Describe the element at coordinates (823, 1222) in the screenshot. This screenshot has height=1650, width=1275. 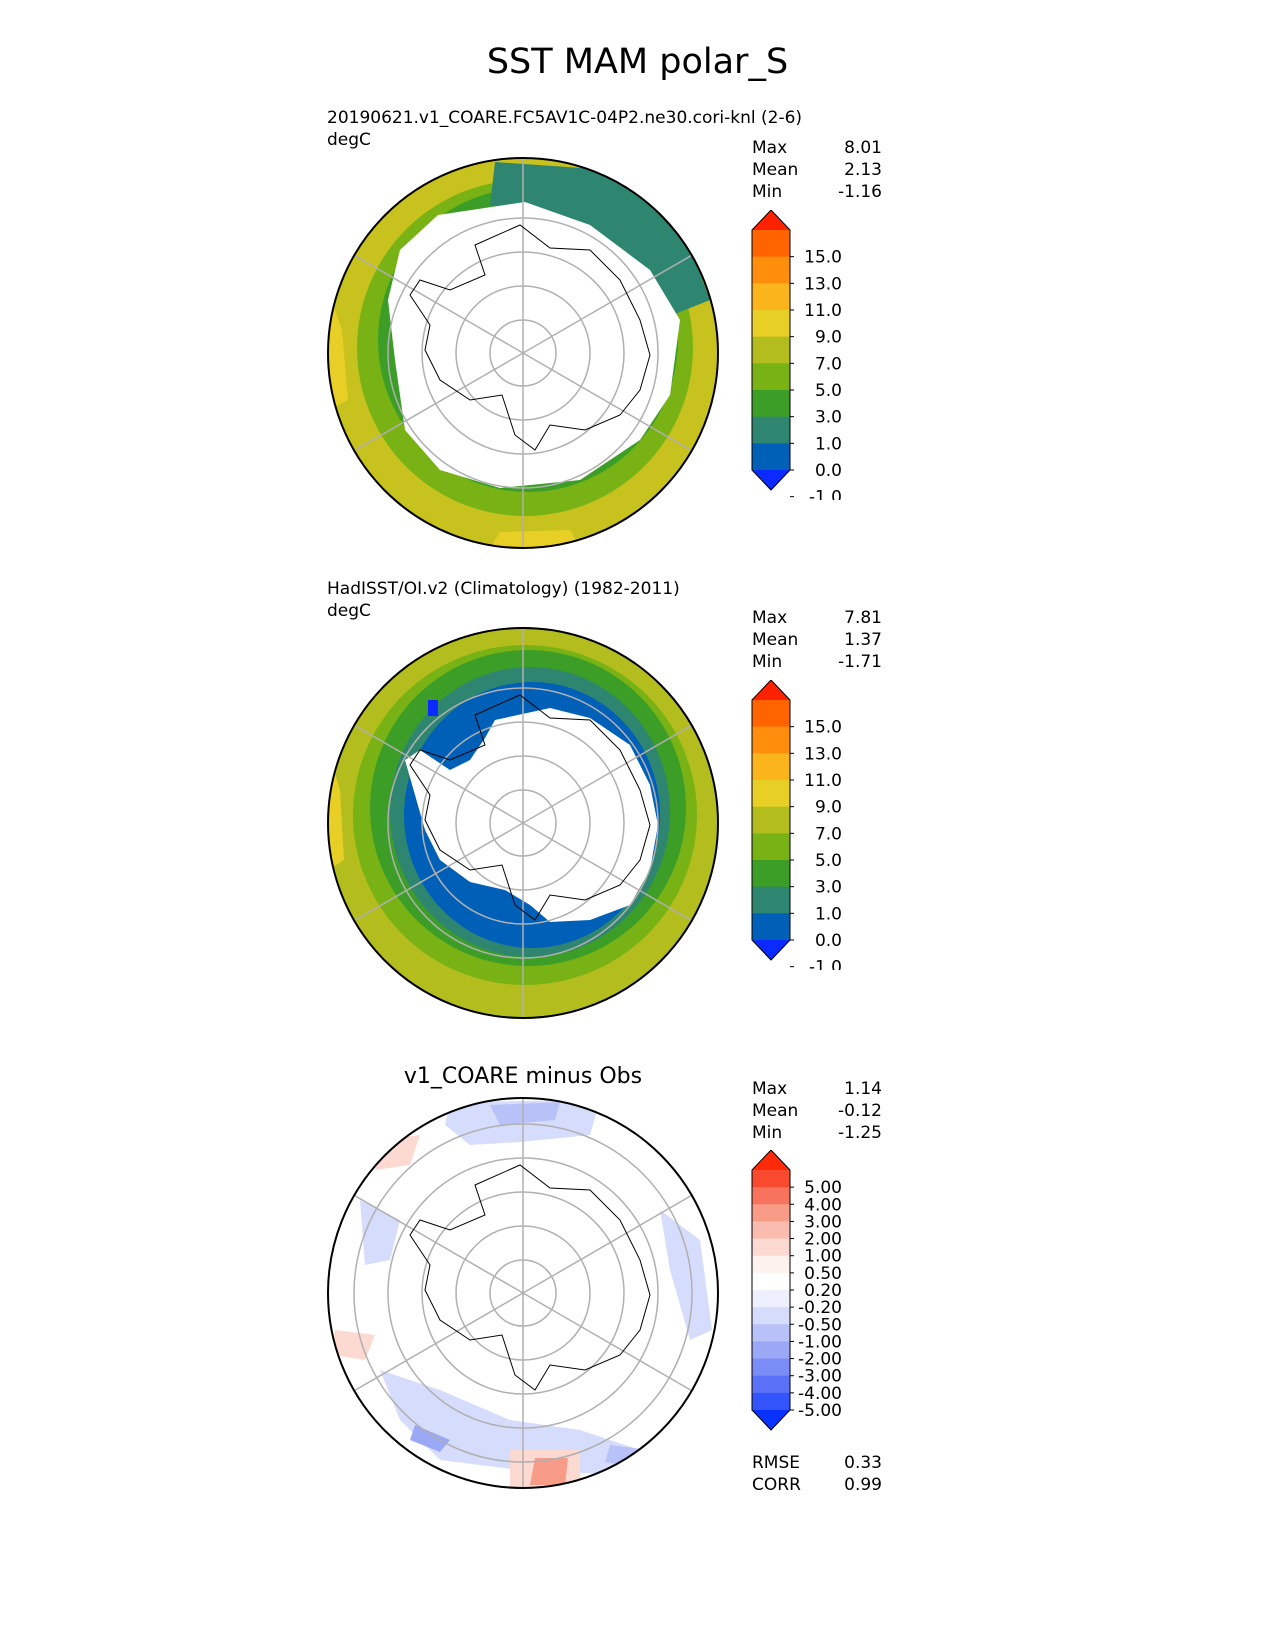
I see `colorbar-tick-label: 3.00` at that location.